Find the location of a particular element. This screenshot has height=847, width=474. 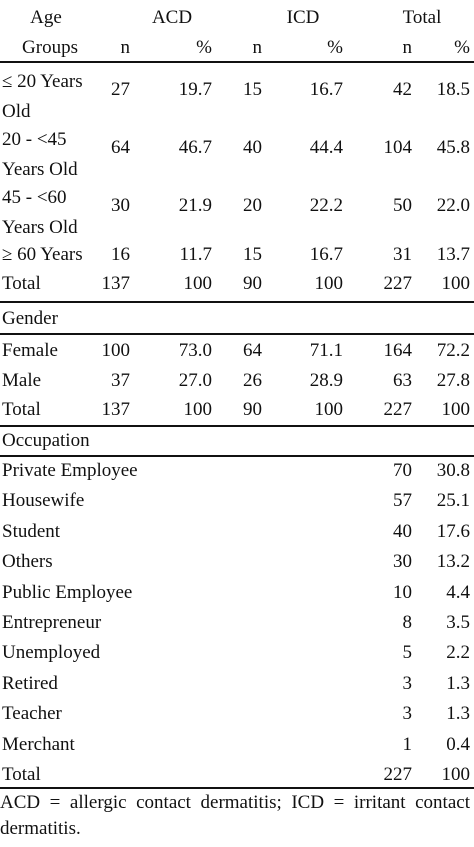

gender-row-label: Male is located at coordinates (22, 380).